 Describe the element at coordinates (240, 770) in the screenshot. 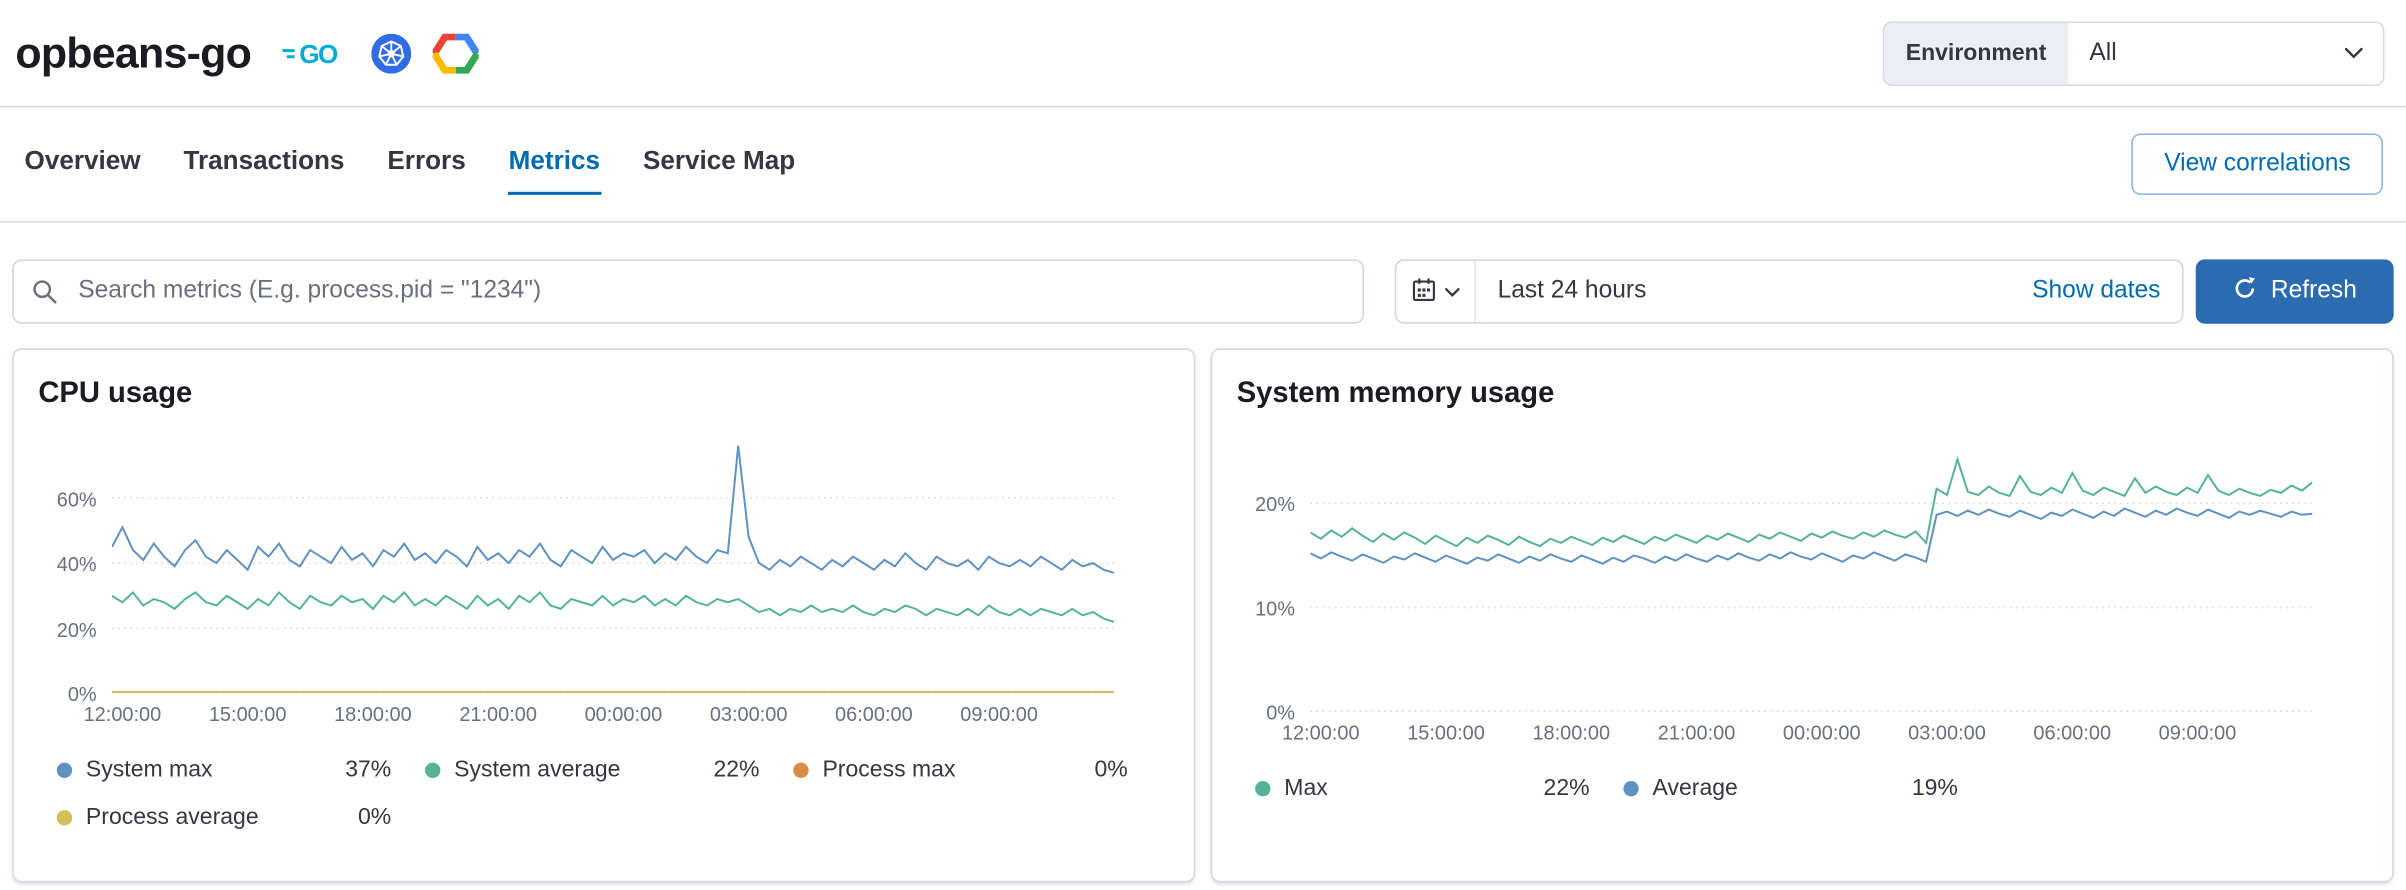

I see `legend-item-system-max: System max 37%` at that location.